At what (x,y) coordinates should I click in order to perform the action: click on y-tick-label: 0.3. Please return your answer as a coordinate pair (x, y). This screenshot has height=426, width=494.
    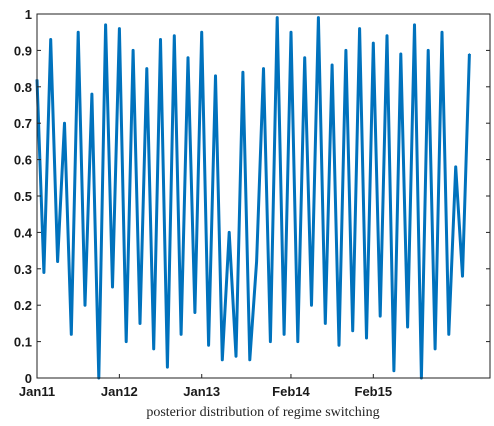
    Looking at the image, I should click on (23, 269).